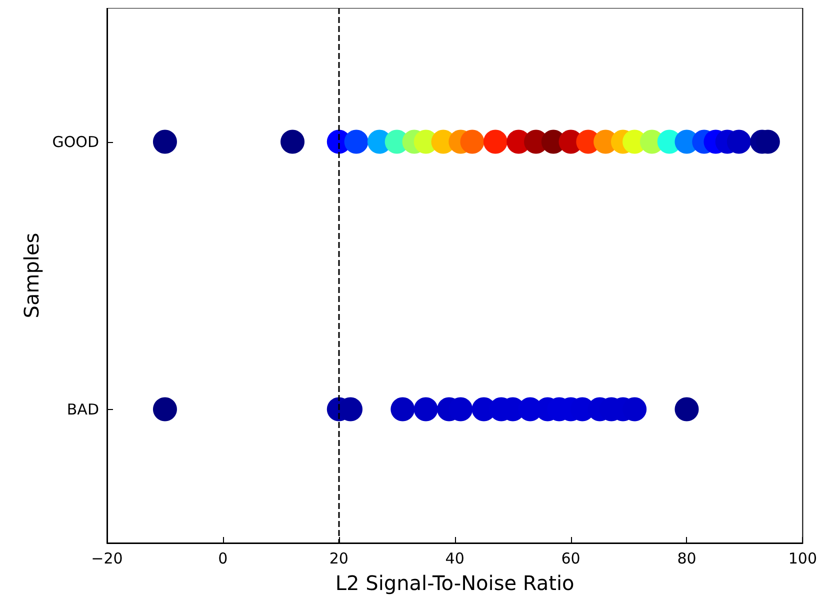 The width and height of the screenshot is (820, 606). Describe the element at coordinates (31, 275) in the screenshot. I see `y-axis-title: Samples` at that location.